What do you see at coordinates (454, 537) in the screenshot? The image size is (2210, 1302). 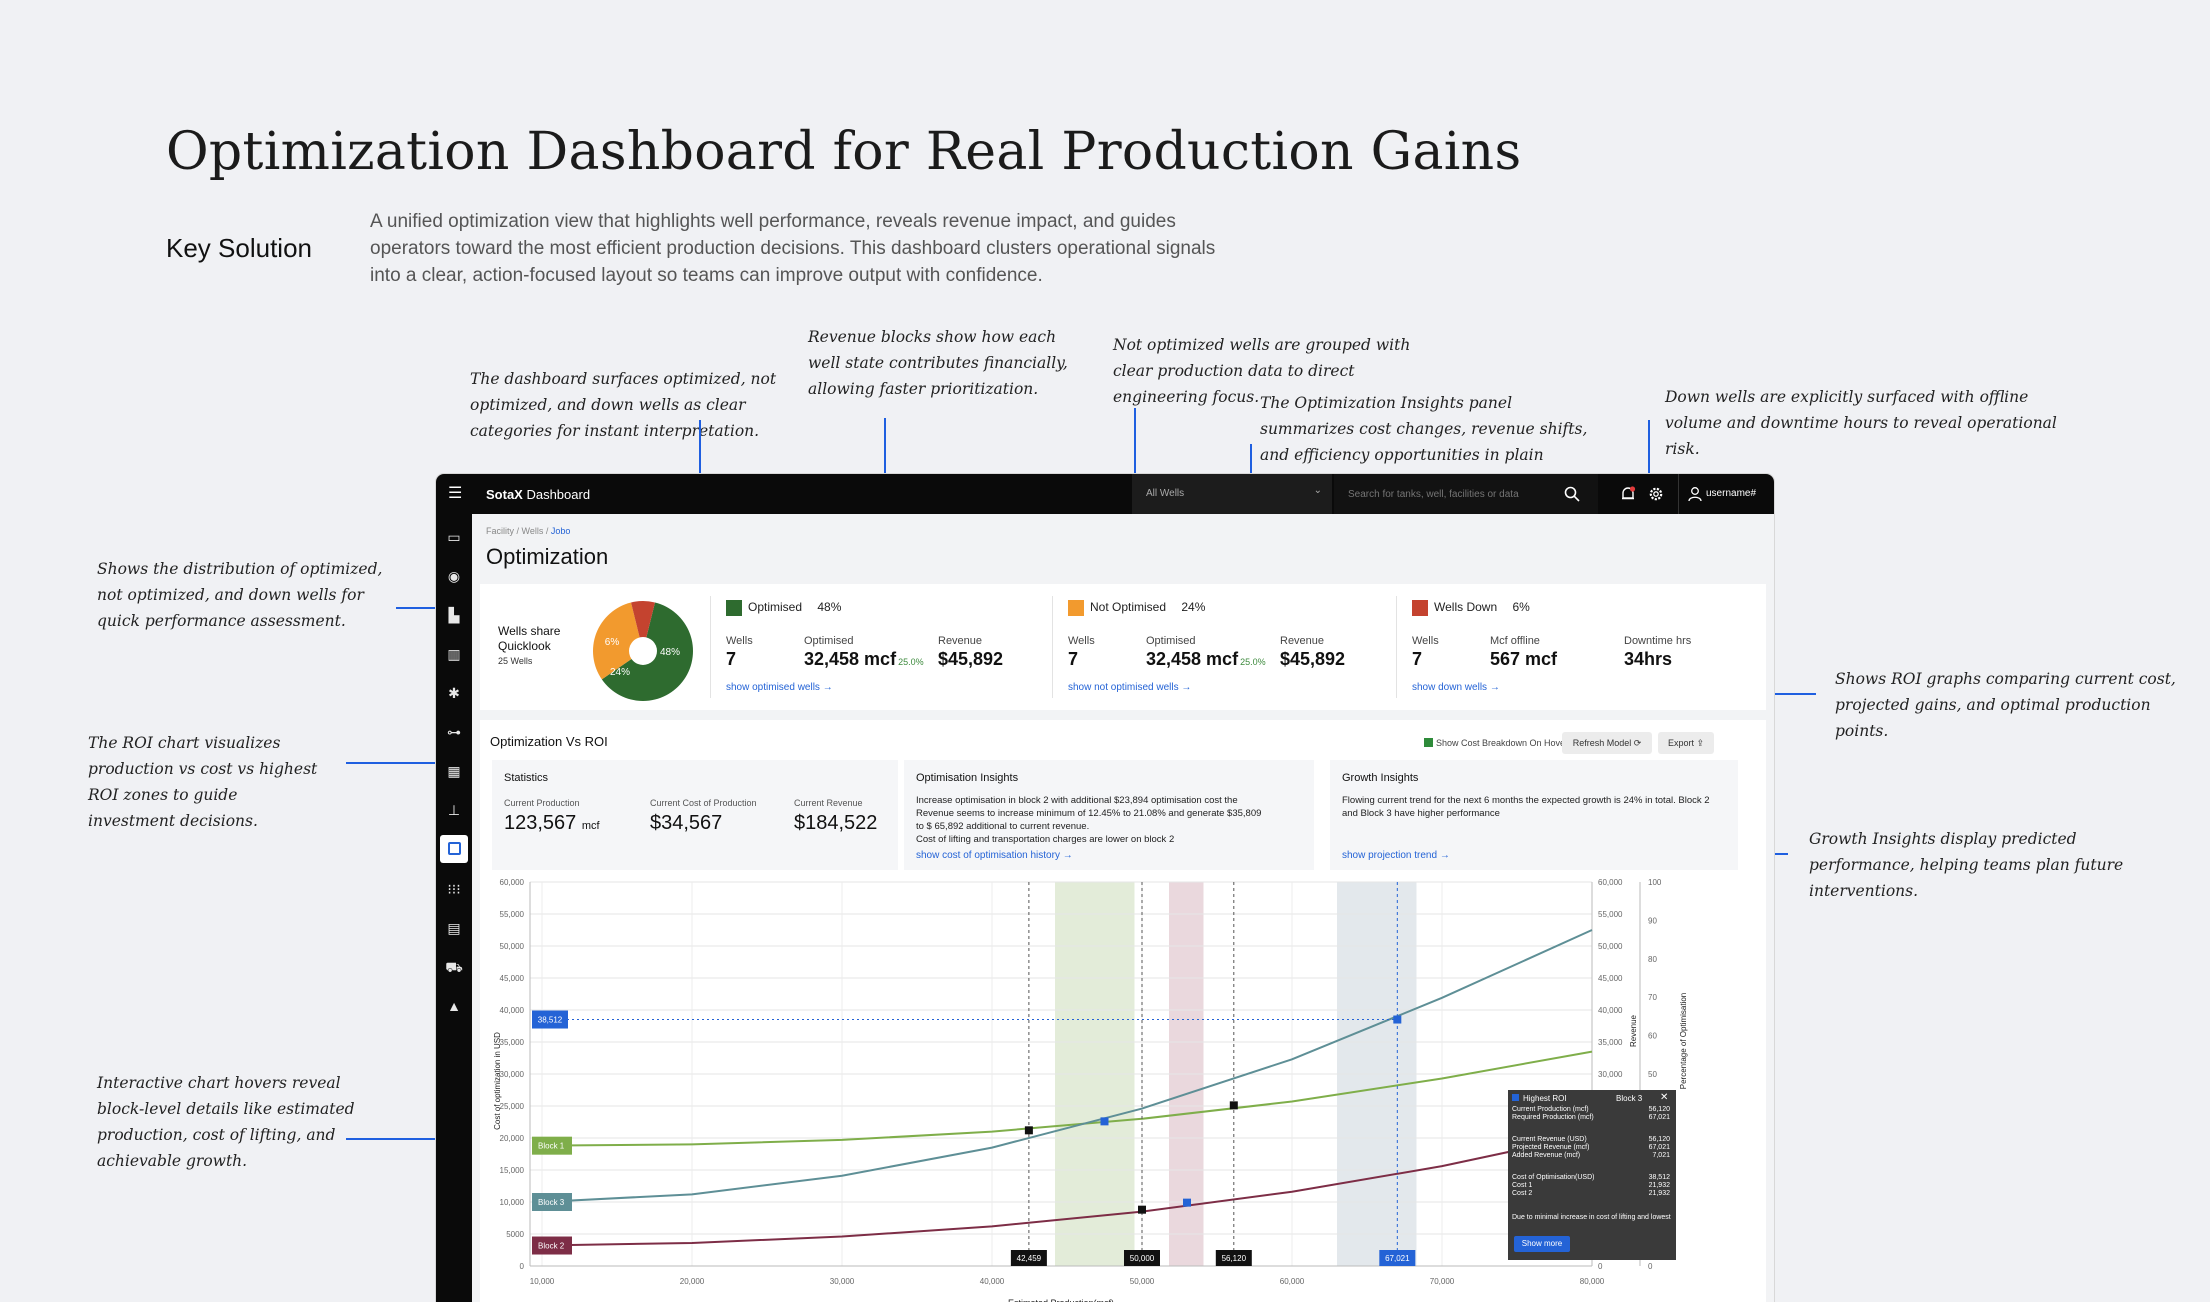 I see `sidebar-monitor-icon: ▭` at bounding box center [454, 537].